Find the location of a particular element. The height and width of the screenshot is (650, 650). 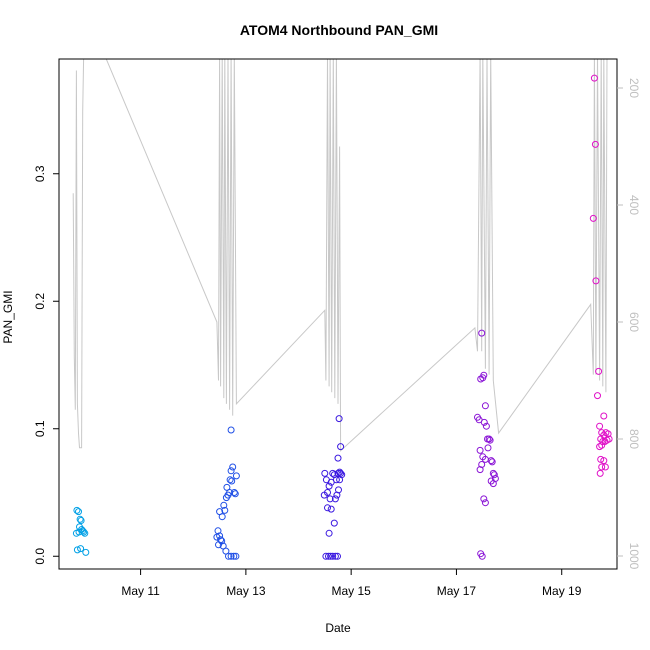

x-axis-title: Date is located at coordinates (338, 628).